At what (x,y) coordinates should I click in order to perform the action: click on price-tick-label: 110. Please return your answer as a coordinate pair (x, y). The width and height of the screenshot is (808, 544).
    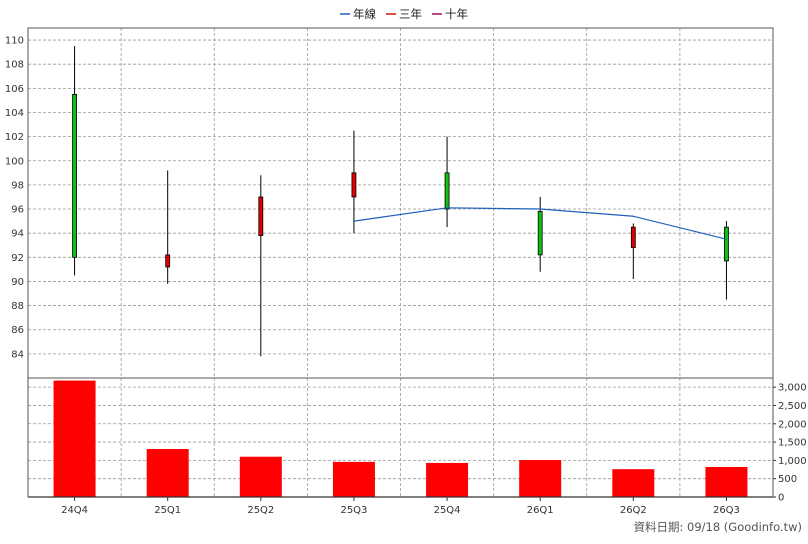
    Looking at the image, I should click on (14, 41).